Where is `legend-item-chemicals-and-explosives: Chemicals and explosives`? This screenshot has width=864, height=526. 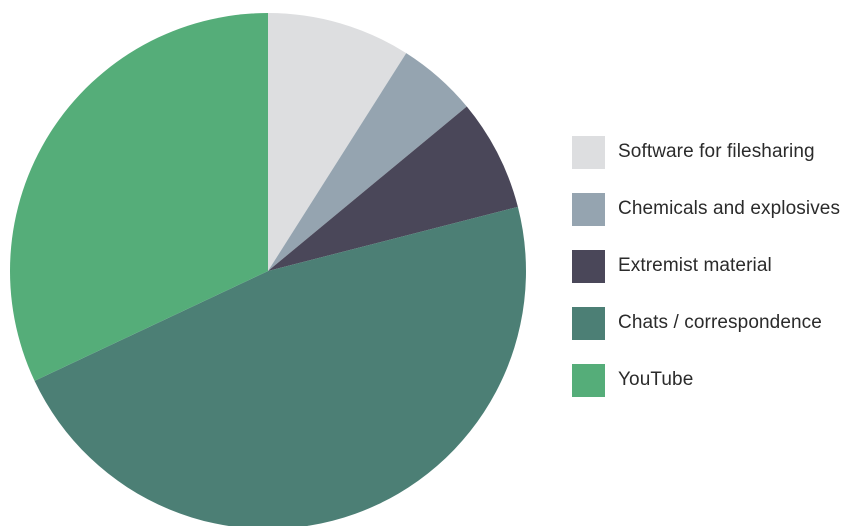 legend-item-chemicals-and-explosives: Chemicals and explosives is located at coordinates (706, 209).